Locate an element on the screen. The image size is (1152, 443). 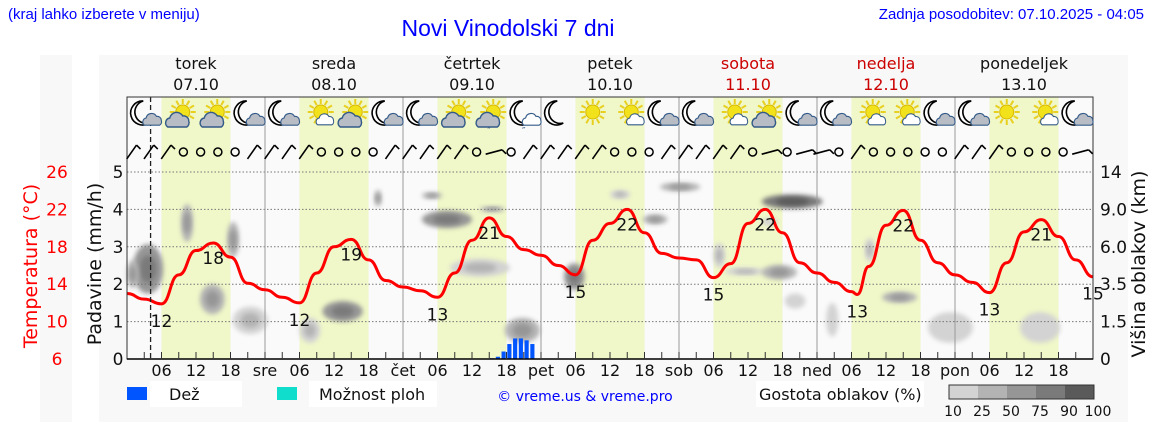
day-name: ponedeljek is located at coordinates (1024, 63).